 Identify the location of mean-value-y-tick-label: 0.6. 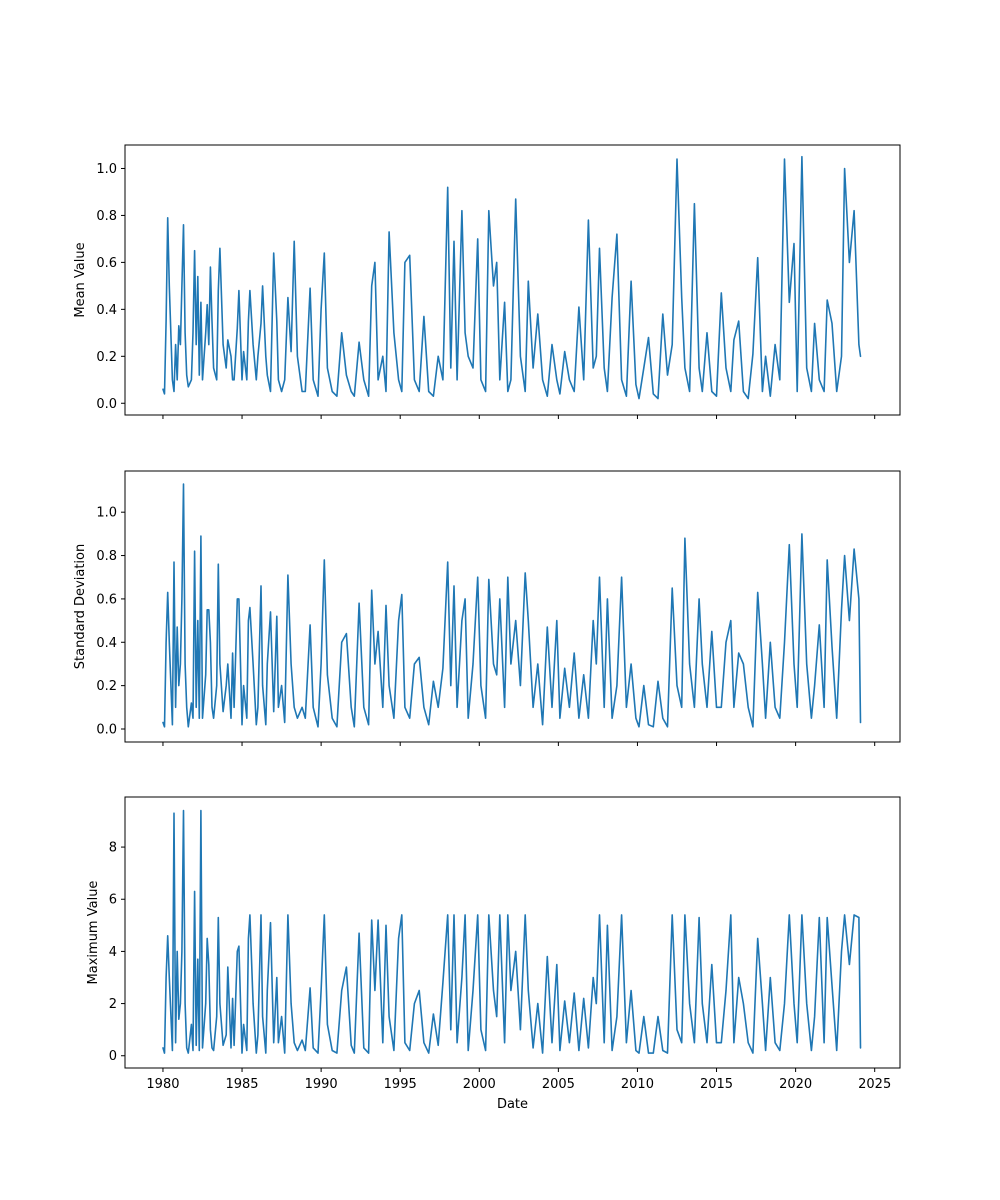
(106, 263).